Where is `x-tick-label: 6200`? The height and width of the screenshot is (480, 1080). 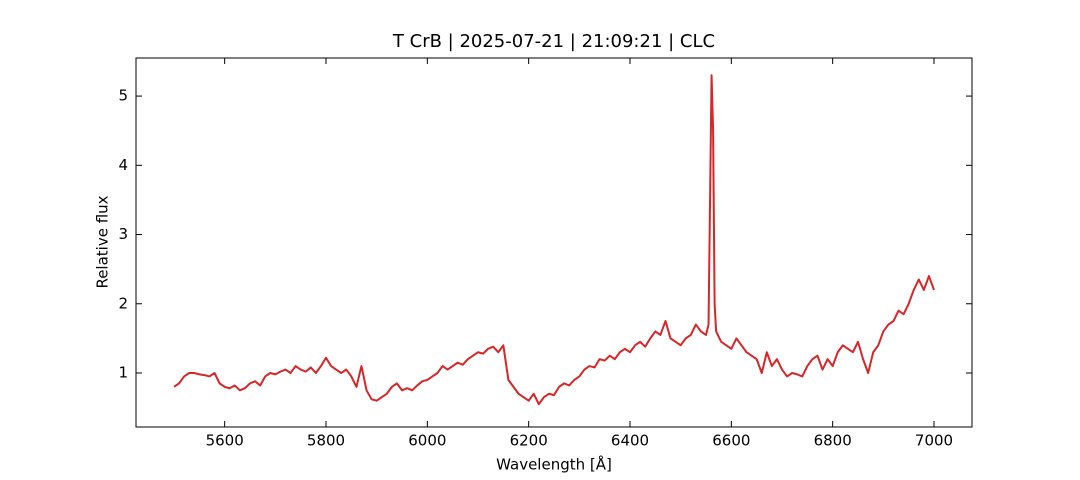
x-tick-label: 6200 is located at coordinates (529, 441).